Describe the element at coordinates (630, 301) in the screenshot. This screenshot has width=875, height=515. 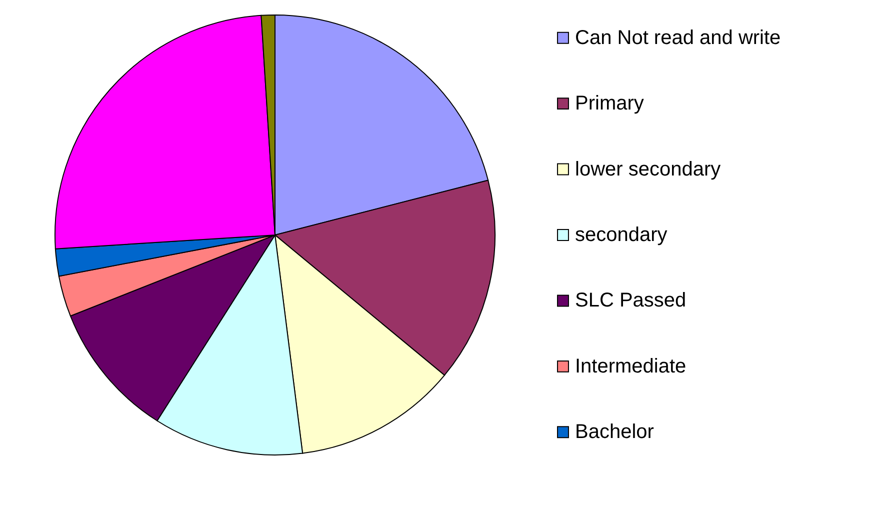
I see `legend-label: SLC Passed` at that location.